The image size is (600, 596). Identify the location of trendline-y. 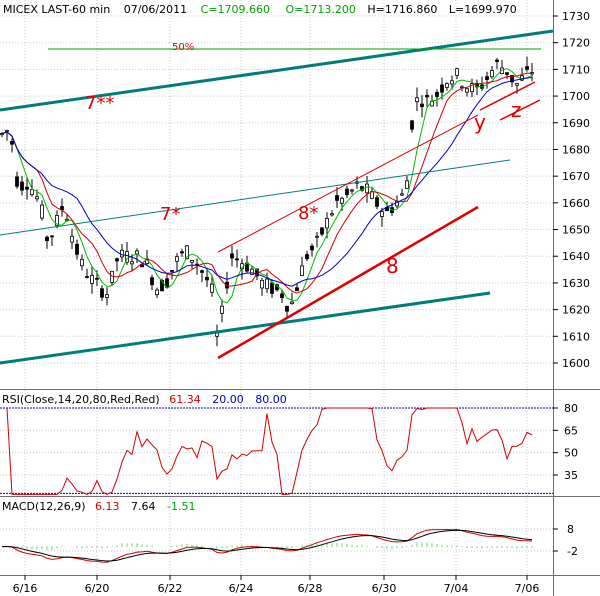
(507, 96).